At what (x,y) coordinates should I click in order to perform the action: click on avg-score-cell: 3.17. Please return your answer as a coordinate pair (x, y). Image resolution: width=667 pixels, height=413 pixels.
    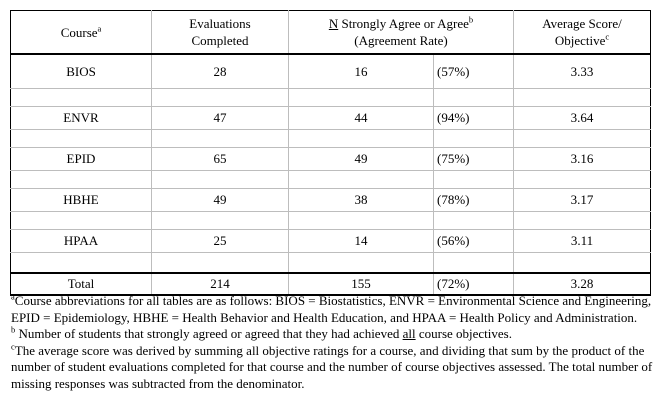
    Looking at the image, I should click on (582, 200).